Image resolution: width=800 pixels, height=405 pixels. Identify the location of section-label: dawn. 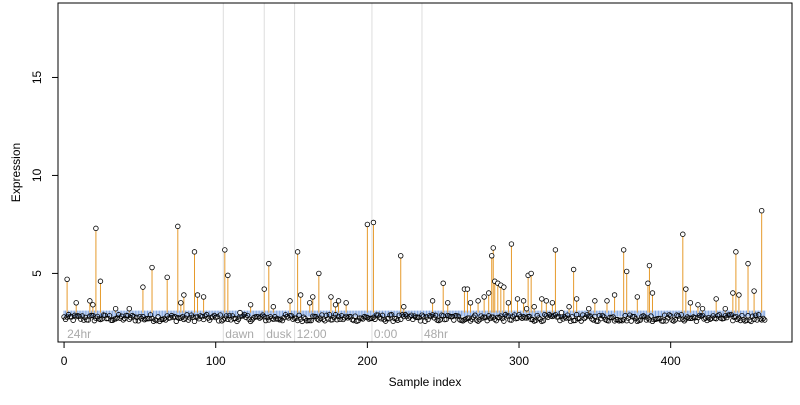
(239, 334).